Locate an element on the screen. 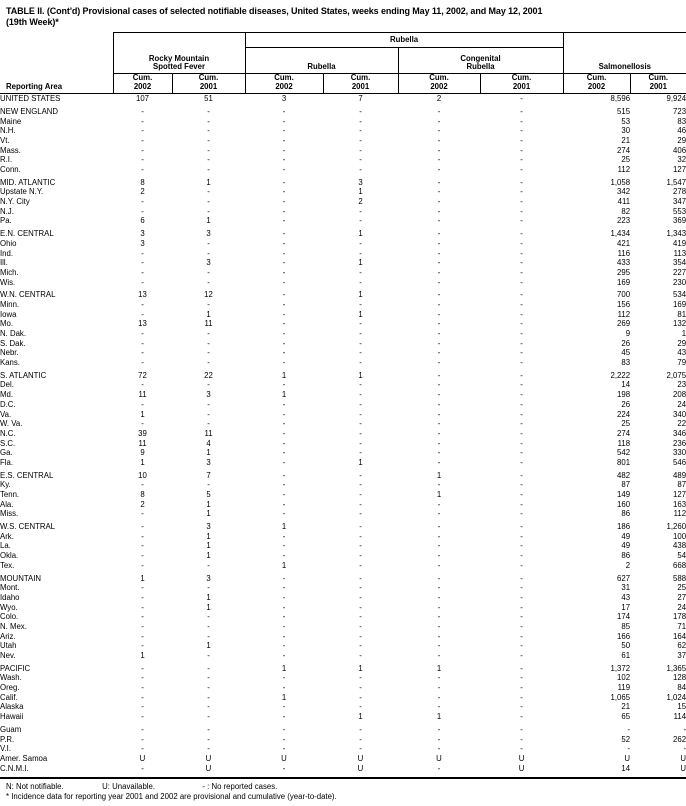  value-cell: 1,365 is located at coordinates (676, 668).